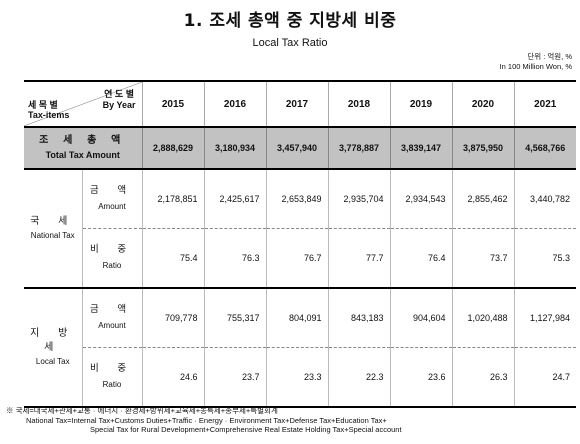  Describe the element at coordinates (535, 66) in the screenshot. I see `unit-note-en: In 100 Million Won, %` at that location.